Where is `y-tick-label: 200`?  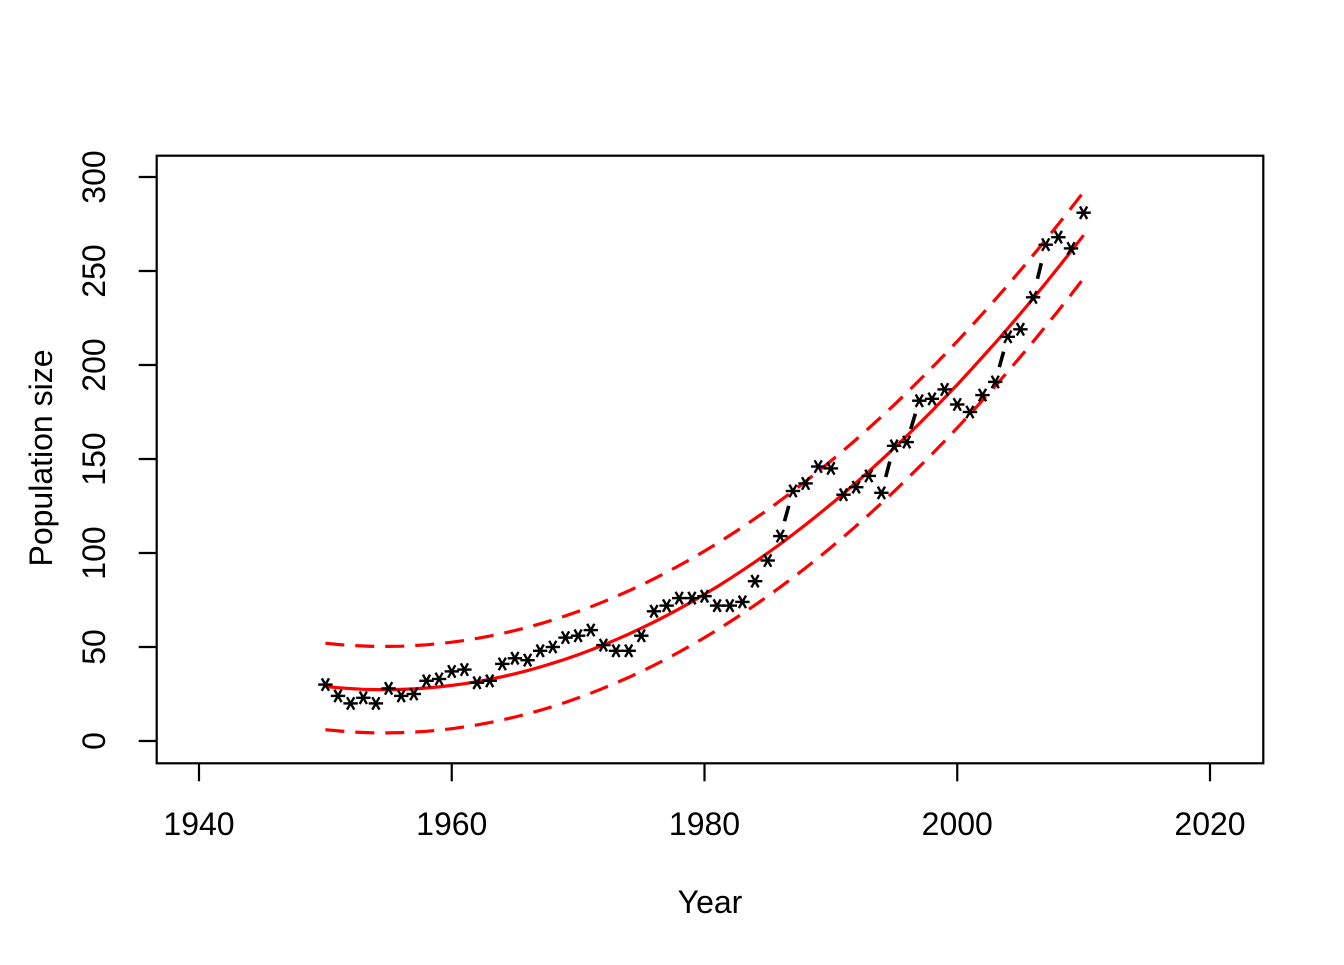 y-tick-label: 200 is located at coordinates (94, 364).